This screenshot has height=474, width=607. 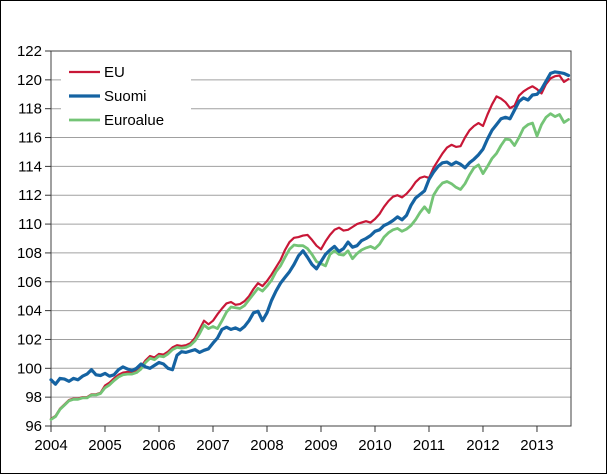 What do you see at coordinates (50, 445) in the screenshot?
I see `x-tick-label: 2004` at bounding box center [50, 445].